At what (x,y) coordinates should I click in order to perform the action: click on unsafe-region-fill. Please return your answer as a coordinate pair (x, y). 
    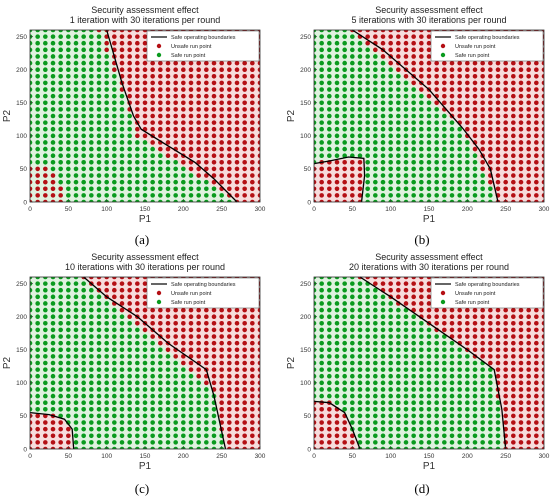
    Looking at the image, I should click on (337, 425).